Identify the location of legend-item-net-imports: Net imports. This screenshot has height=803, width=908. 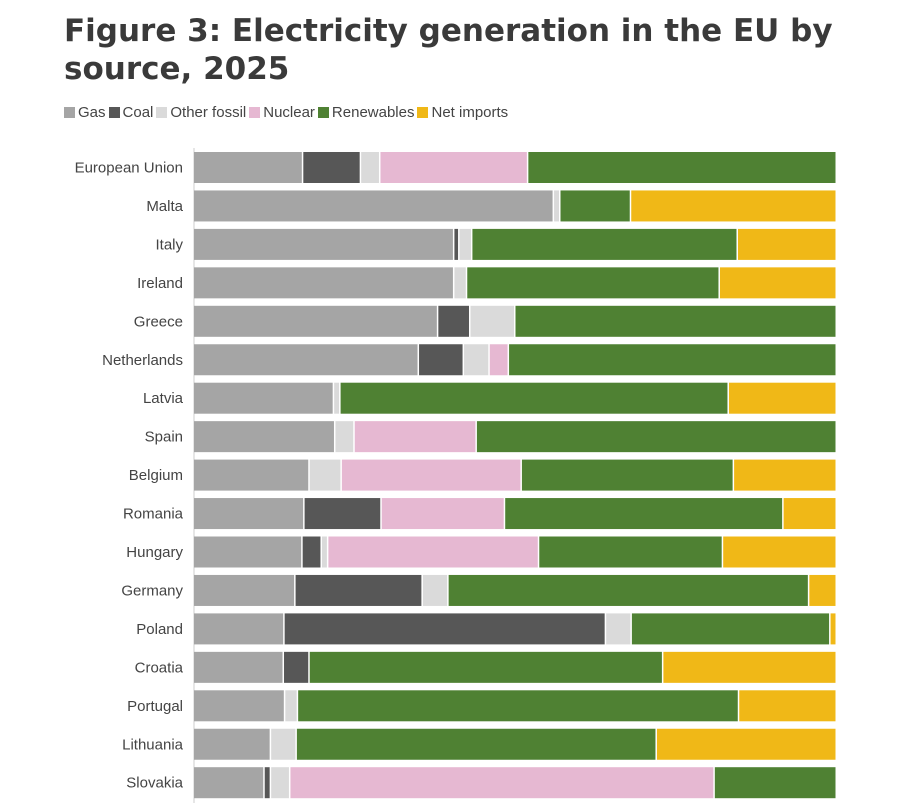
(462, 112).